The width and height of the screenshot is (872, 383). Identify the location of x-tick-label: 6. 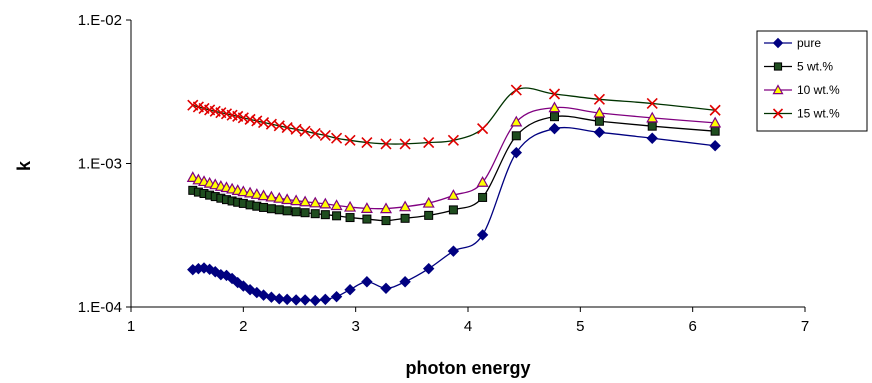
(692, 326).